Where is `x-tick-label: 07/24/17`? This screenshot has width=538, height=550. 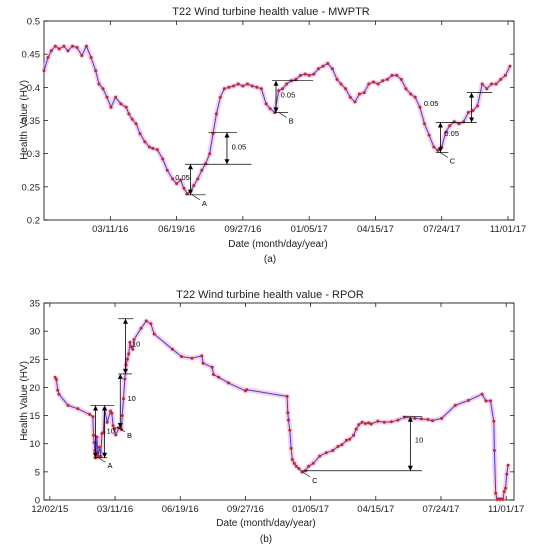 x-tick-label: 07/24/17 is located at coordinates (441, 229).